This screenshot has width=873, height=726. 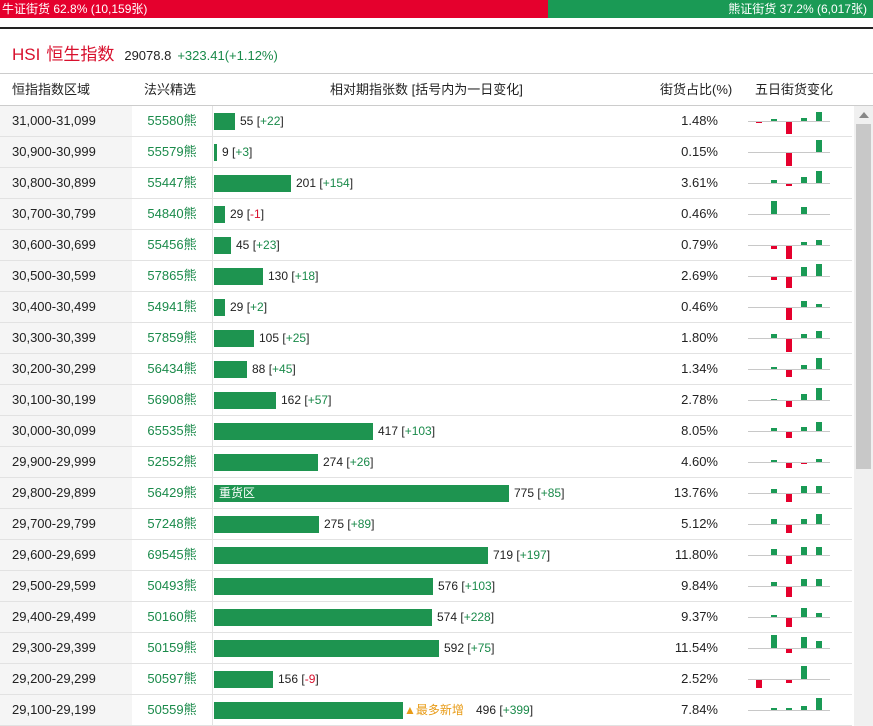 I want to click on day-change: +26, so click(x=360, y=462).